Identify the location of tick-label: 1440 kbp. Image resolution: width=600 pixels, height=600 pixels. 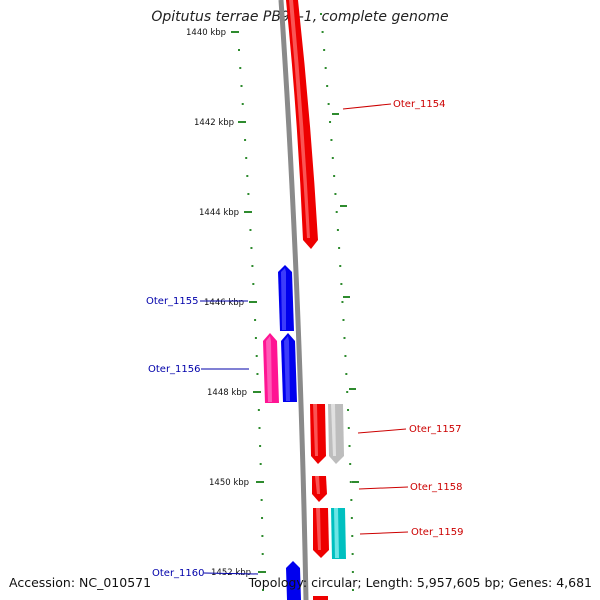
(206, 33).